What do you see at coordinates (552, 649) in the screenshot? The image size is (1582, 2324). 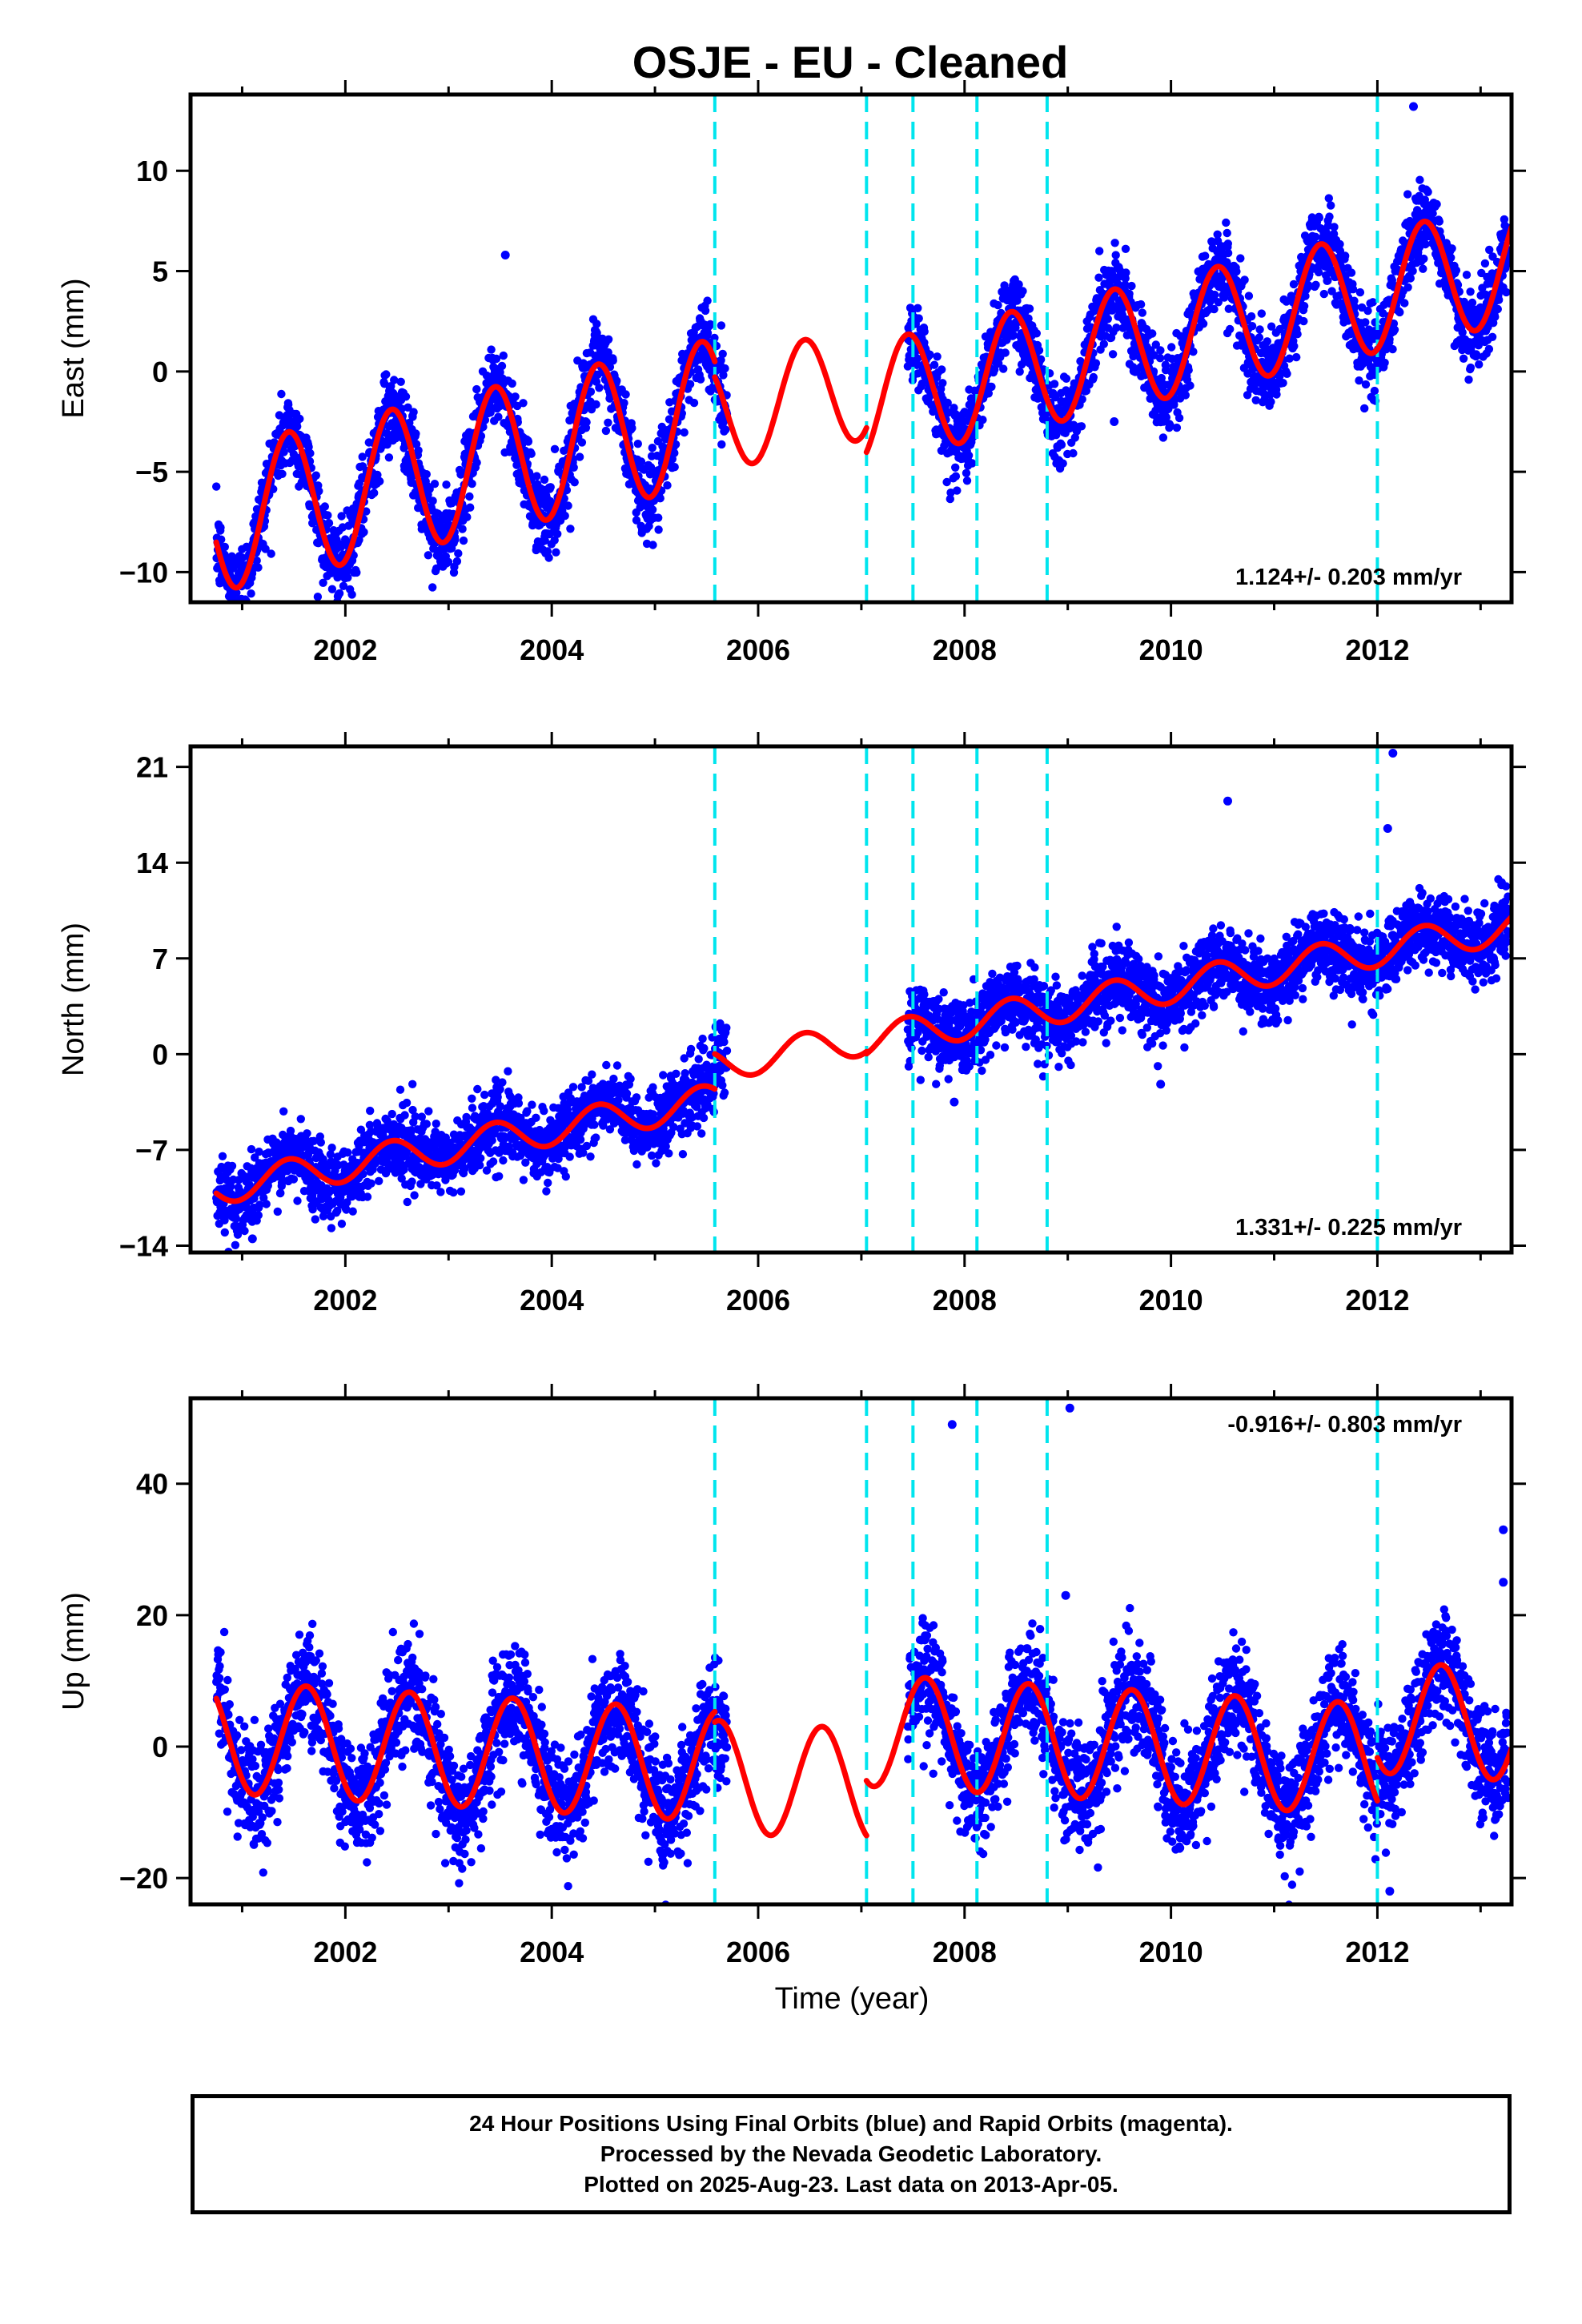 I see `east-x-tick-label: 2004` at bounding box center [552, 649].